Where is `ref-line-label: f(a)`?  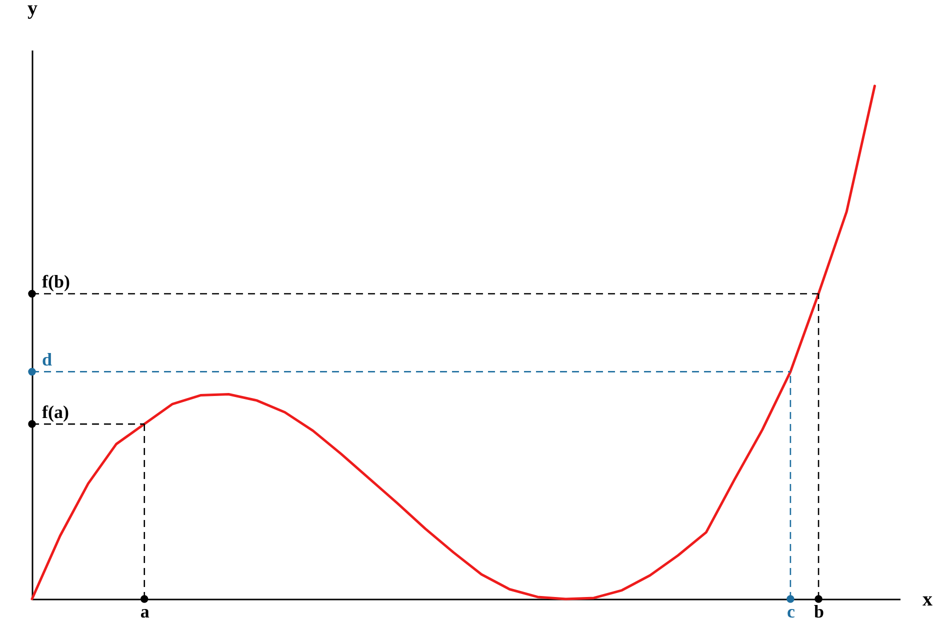 ref-line-label: f(a) is located at coordinates (55, 412).